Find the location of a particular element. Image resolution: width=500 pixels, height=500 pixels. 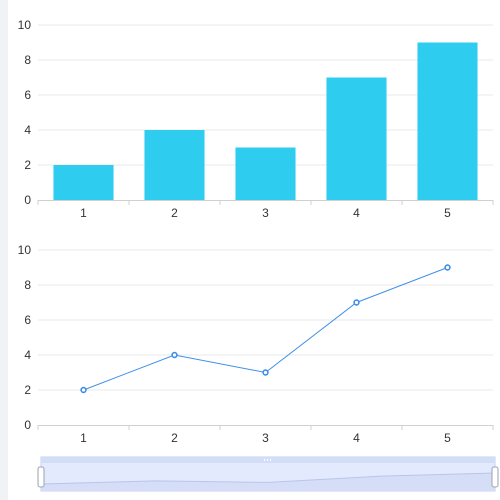

chart1-x-tick-label: 5 is located at coordinates (447, 213).